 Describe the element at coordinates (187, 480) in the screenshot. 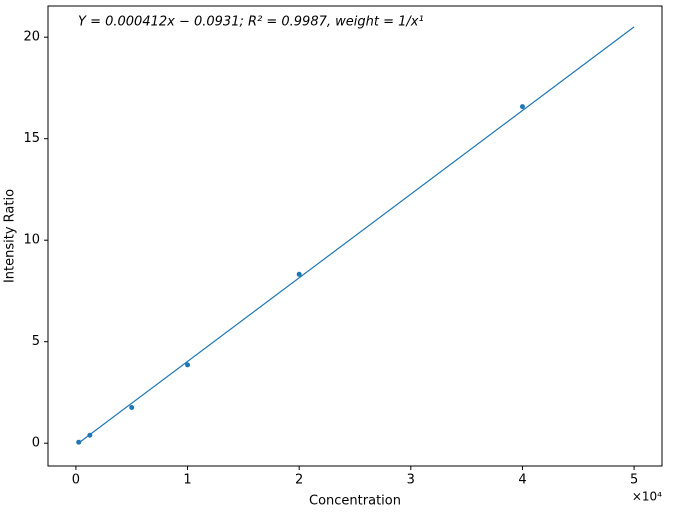

I see `x-tick-label: 1` at that location.